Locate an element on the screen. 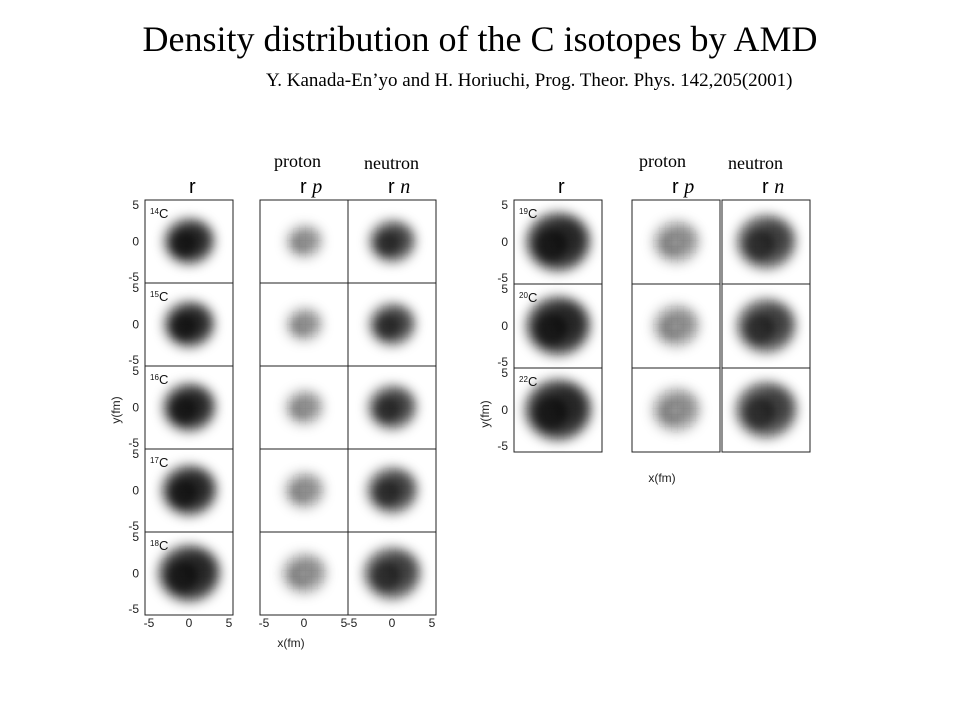  left-xtick-right-0: 5 is located at coordinates (229, 623).